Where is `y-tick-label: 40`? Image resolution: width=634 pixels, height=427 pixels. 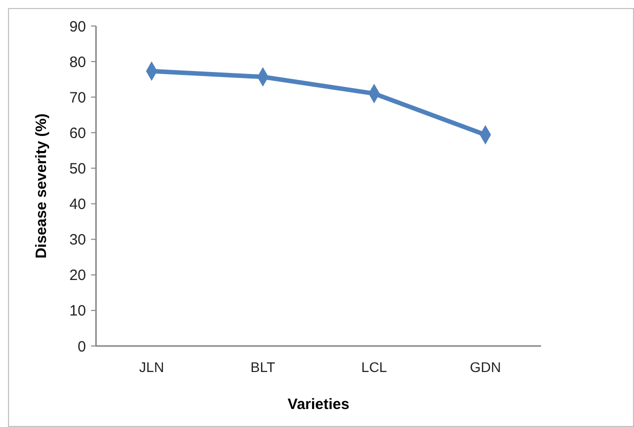 y-tick-label: 40 is located at coordinates (77, 205).